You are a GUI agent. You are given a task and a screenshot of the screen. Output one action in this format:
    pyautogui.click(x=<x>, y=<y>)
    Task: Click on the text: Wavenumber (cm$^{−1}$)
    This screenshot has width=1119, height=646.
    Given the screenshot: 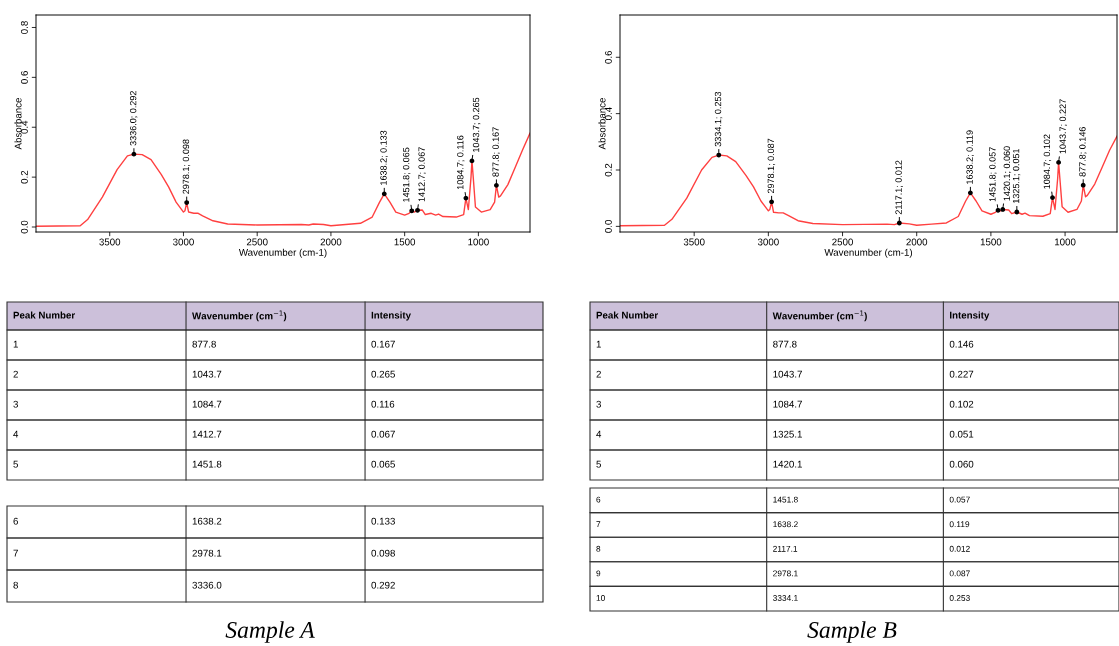 What is the action you would take?
    pyautogui.click(x=819, y=316)
    